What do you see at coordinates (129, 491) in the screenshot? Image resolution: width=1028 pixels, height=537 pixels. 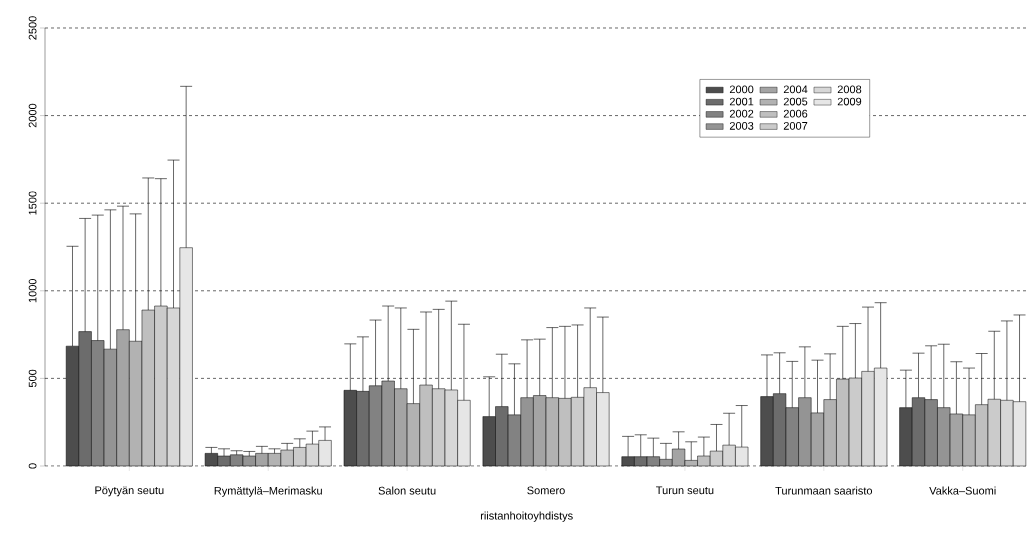 I see `x-tick-label: Pöytyän seutu` at bounding box center [129, 491].